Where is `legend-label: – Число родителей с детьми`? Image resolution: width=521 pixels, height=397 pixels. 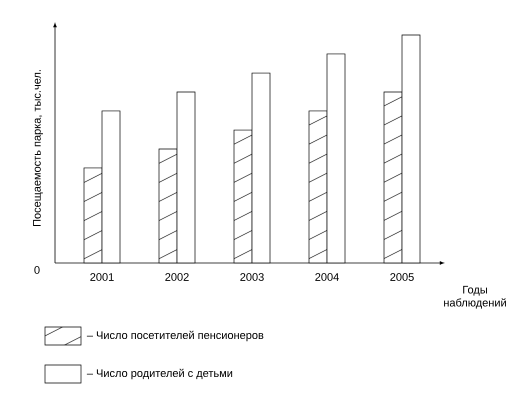
legend-label: – Число родителей с детьми is located at coordinates (159, 374).